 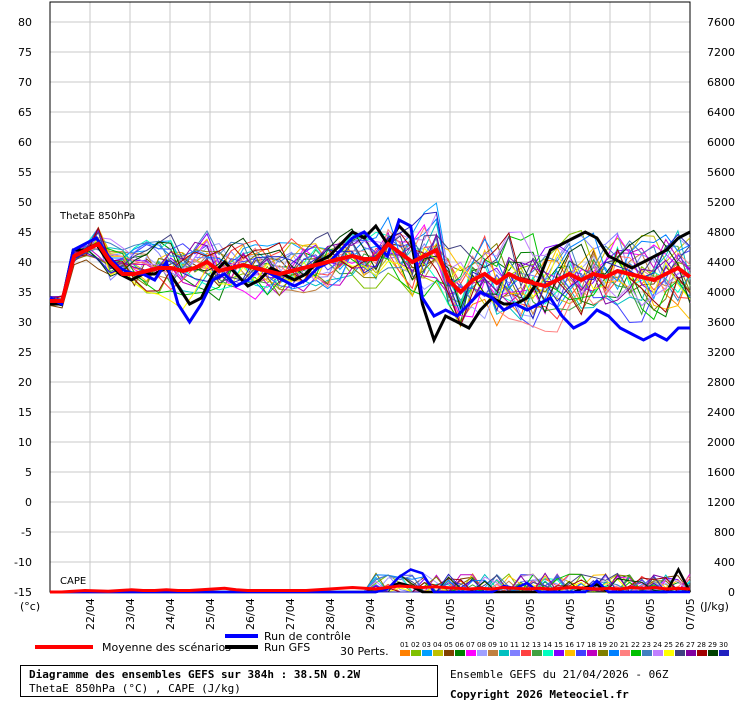 What do you see at coordinates (503, 645) in the screenshot?
I see `member-legend-number: 10` at bounding box center [503, 645].